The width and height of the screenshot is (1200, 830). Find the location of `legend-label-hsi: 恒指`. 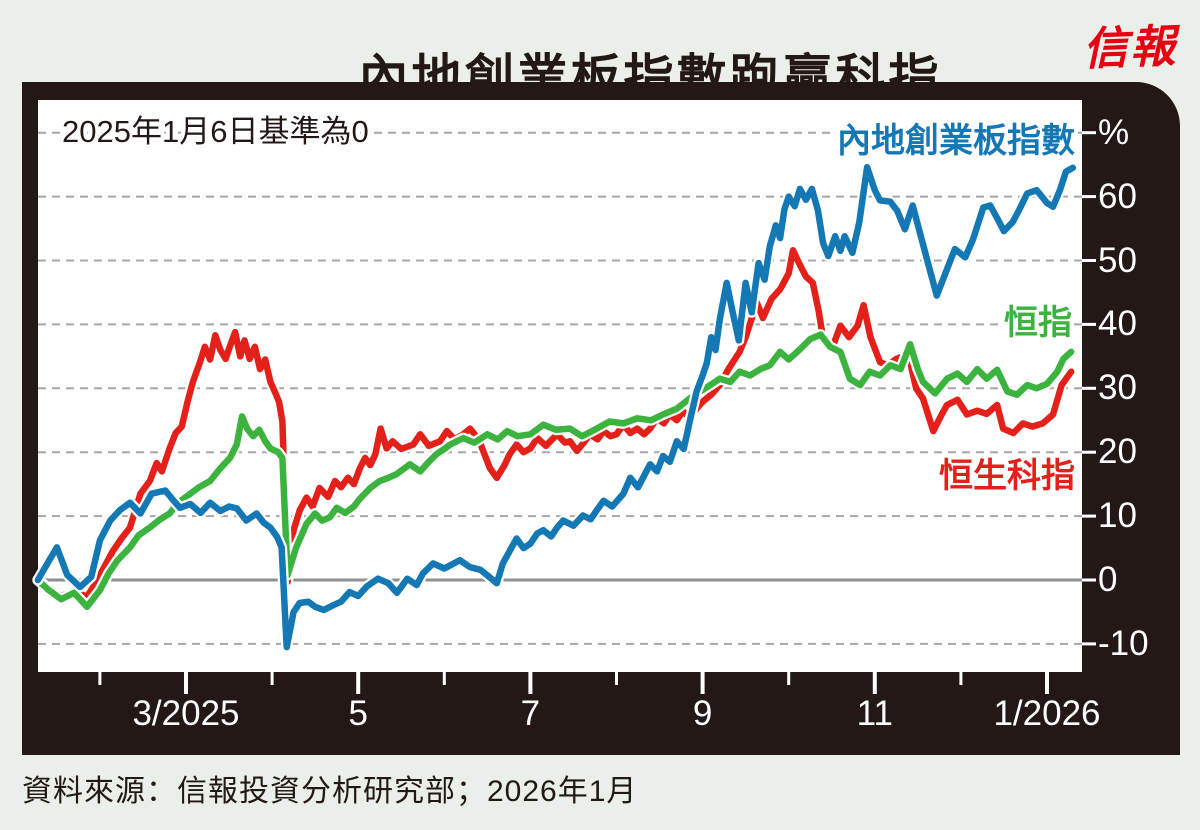

legend-label-hsi: 恒指 is located at coordinates (1038, 323).